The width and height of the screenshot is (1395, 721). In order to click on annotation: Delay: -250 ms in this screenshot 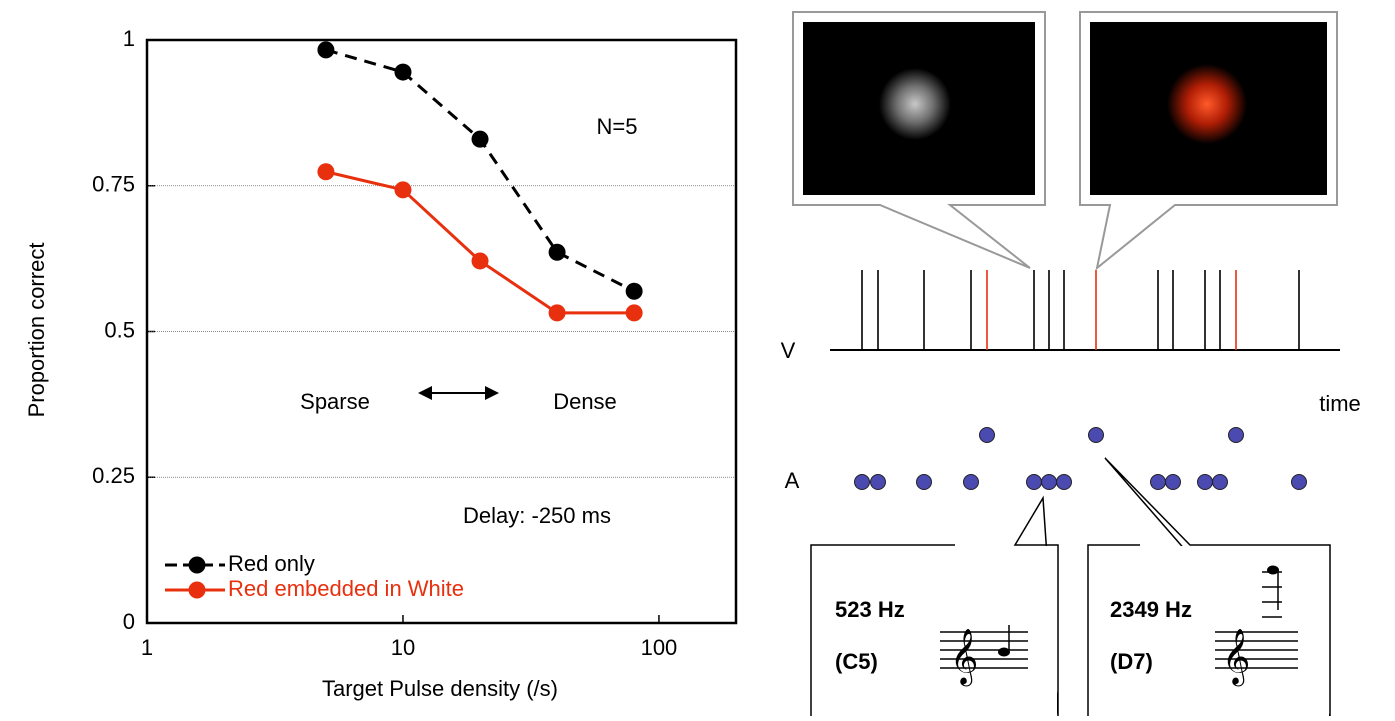, I will do `click(537, 515)`.